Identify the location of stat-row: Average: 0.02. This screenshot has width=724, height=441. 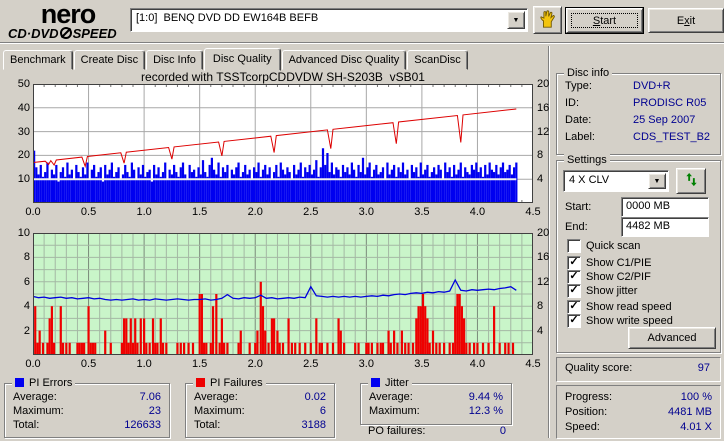
(260, 397).